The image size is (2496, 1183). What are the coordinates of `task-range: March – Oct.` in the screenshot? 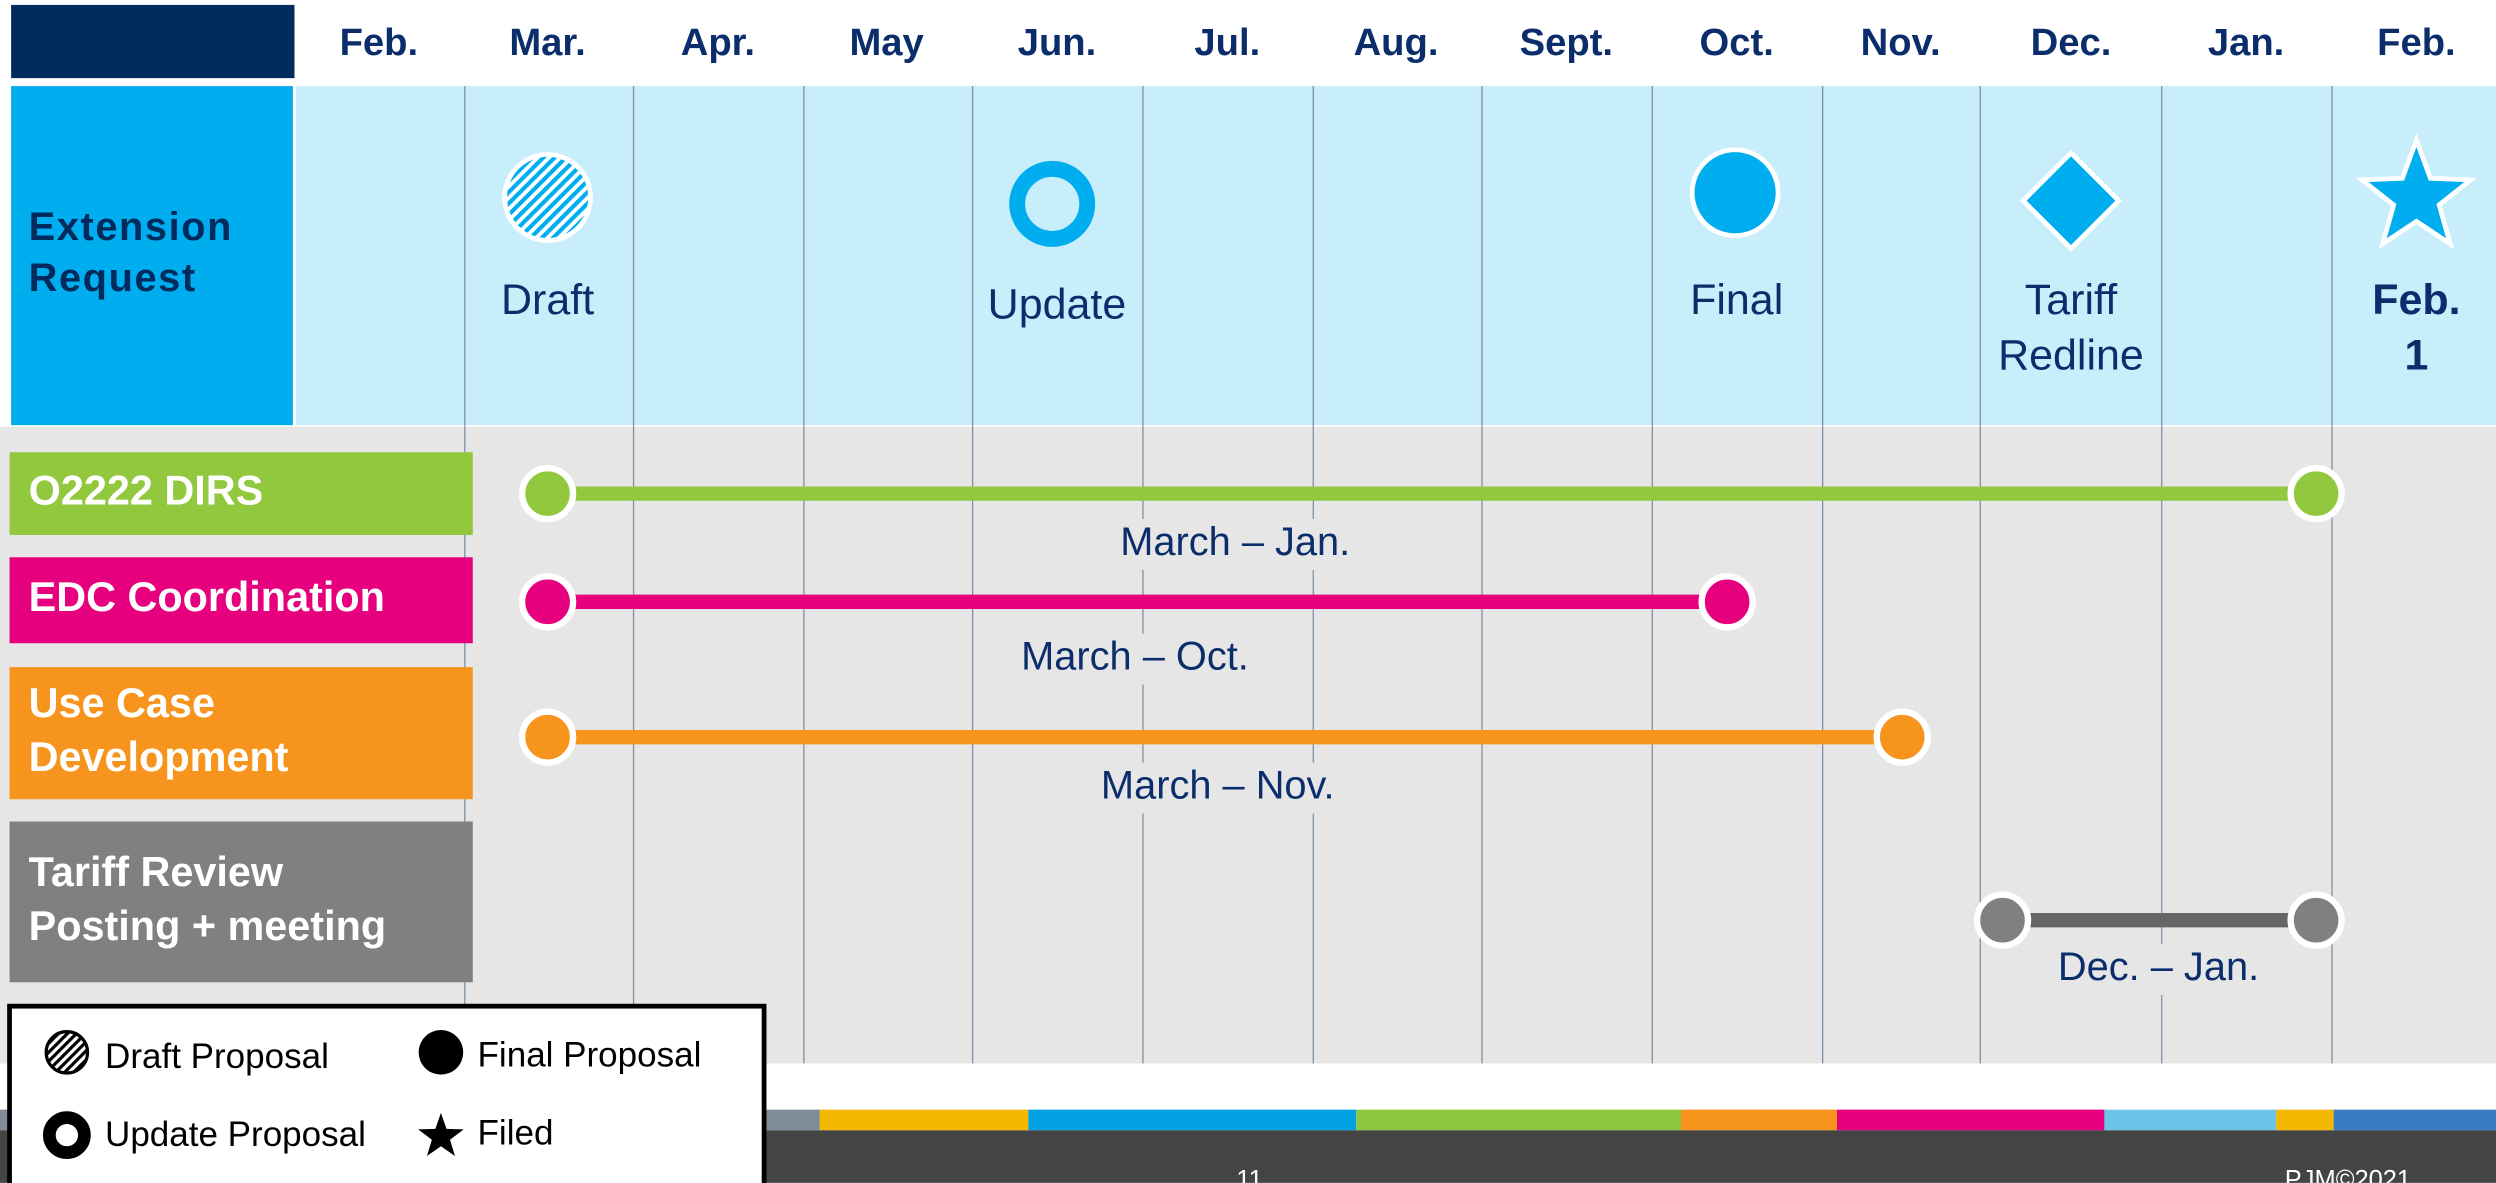 It's located at (1135, 657).